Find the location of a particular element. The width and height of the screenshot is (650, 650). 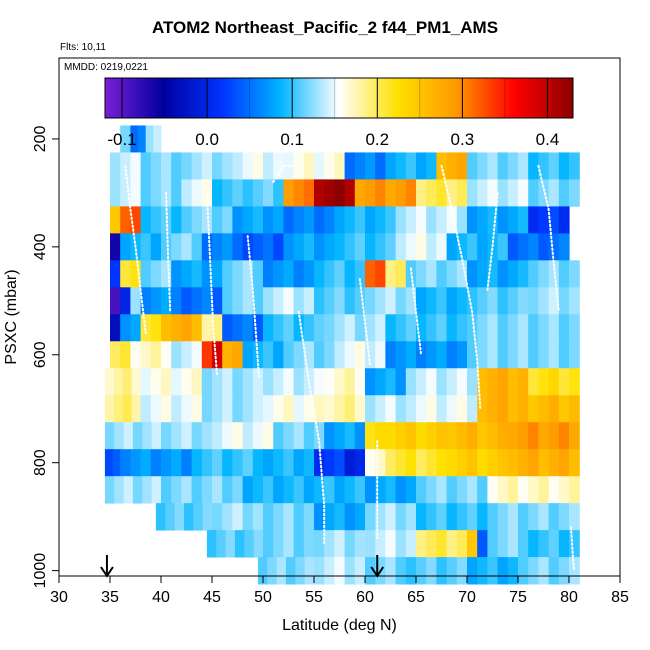

arrow-head is located at coordinates (377, 572).